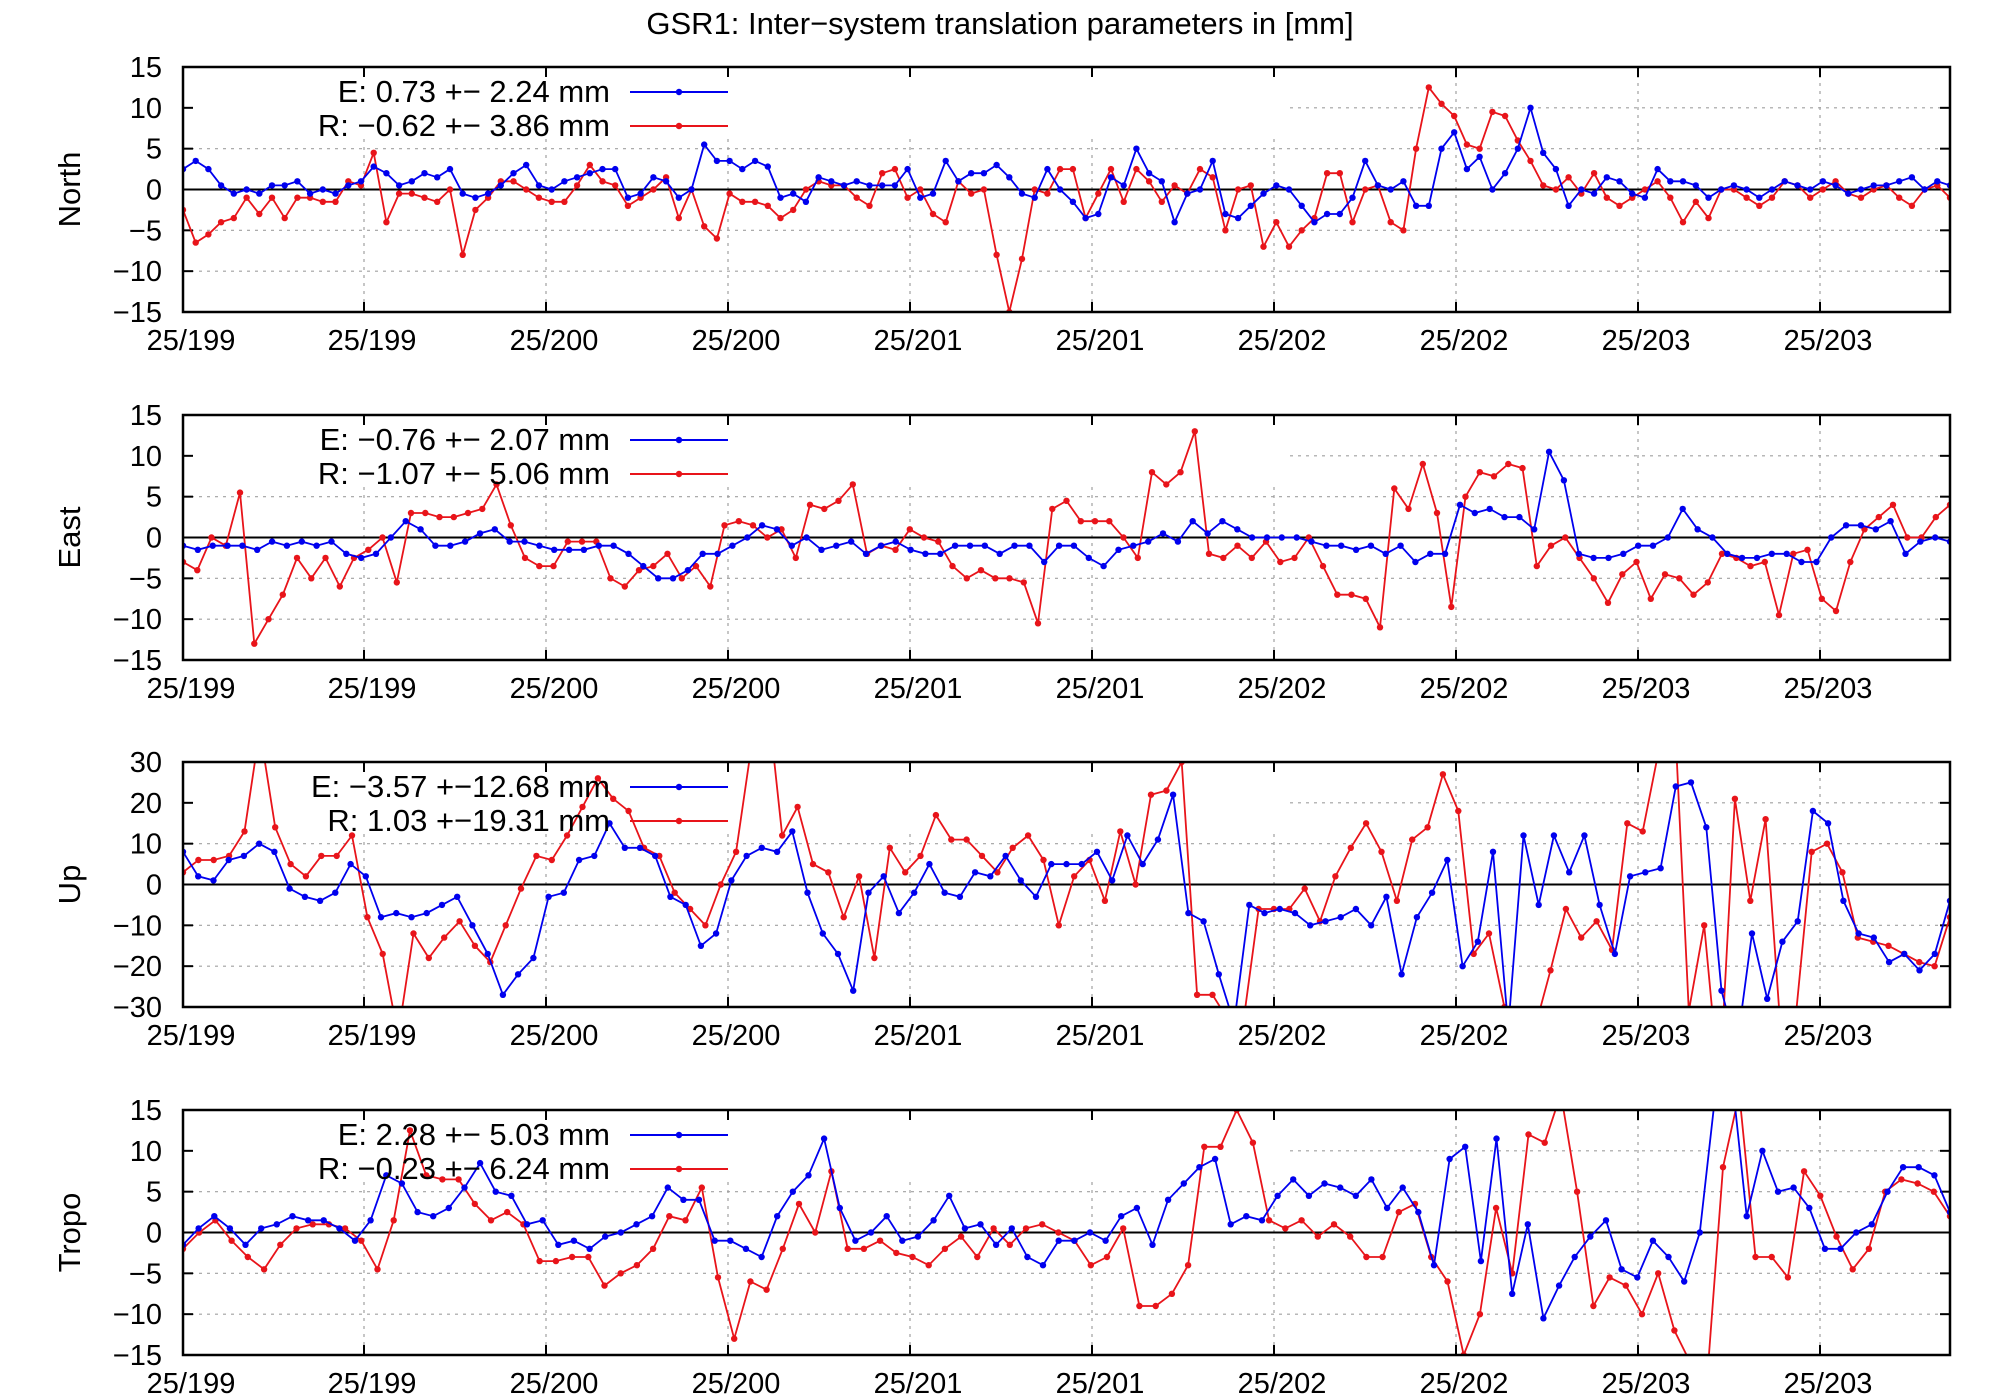 The image size is (2000, 1400). Describe the element at coordinates (1066, 537) in the screenshot. I see `plot-area` at that location.